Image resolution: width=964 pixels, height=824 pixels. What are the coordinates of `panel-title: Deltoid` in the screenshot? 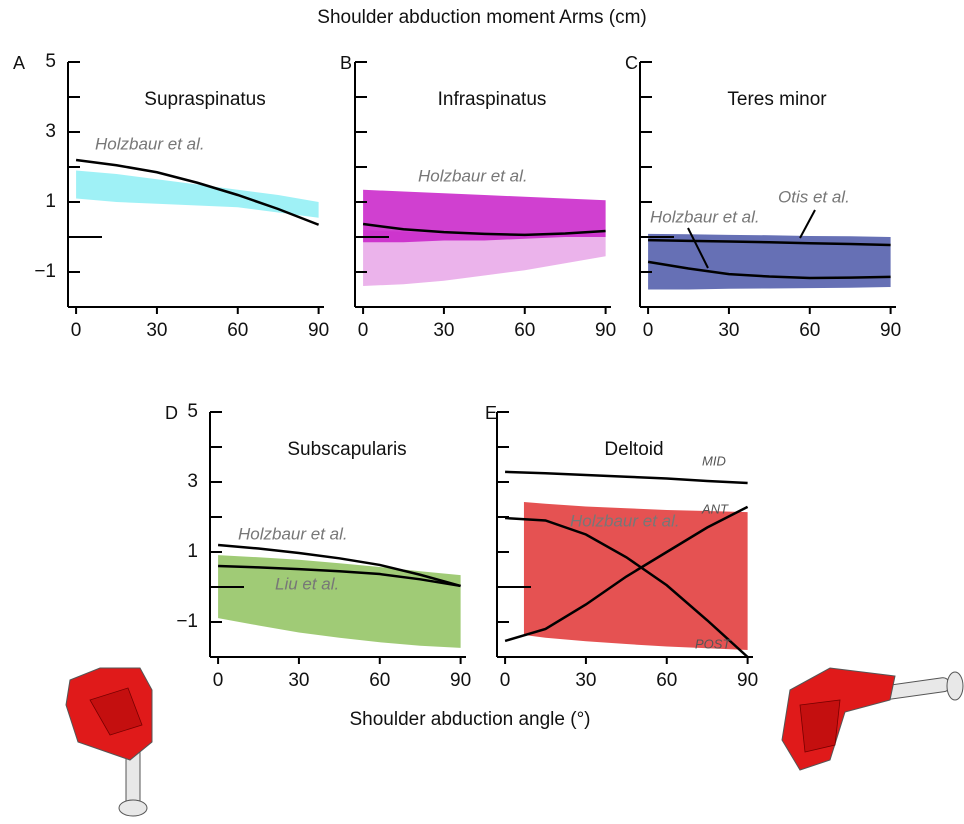 It's located at (633, 449).